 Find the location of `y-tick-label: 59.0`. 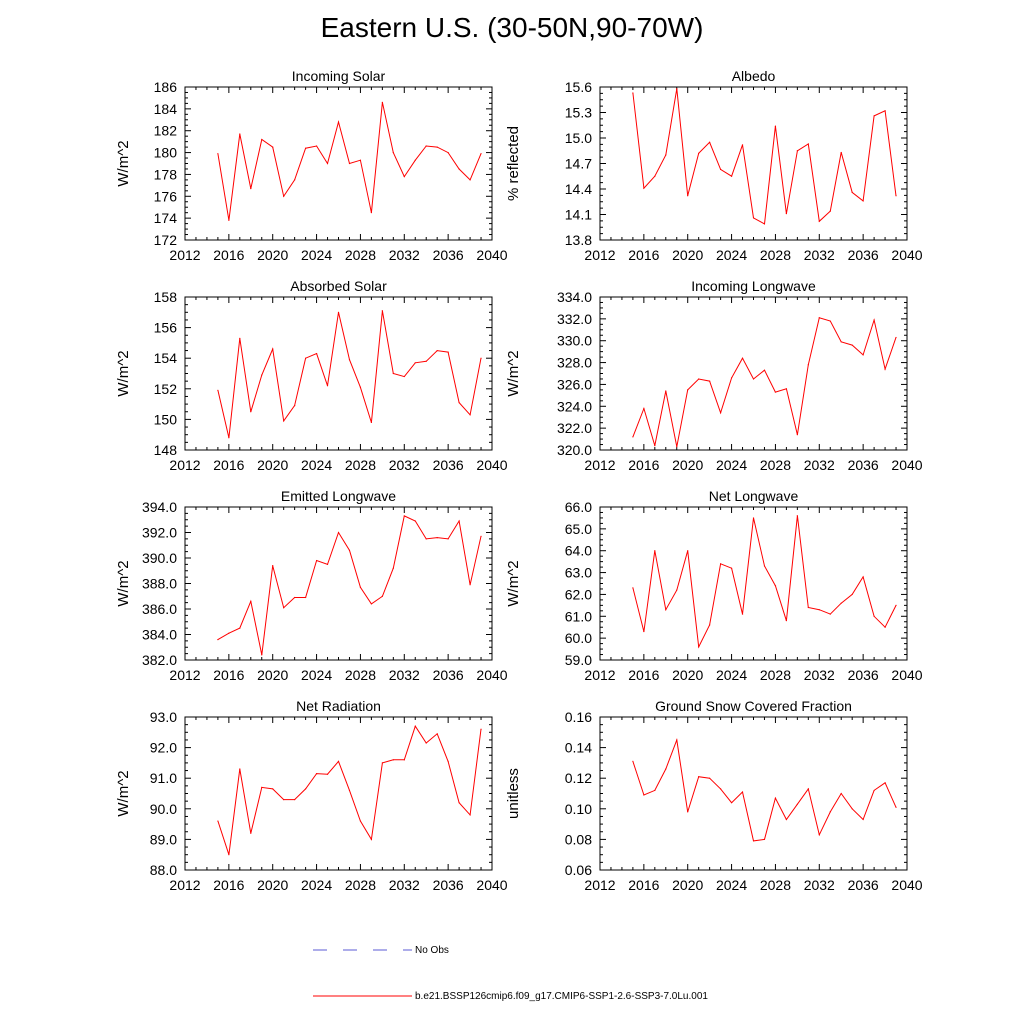

y-tick-label: 59.0 is located at coordinates (578, 660).